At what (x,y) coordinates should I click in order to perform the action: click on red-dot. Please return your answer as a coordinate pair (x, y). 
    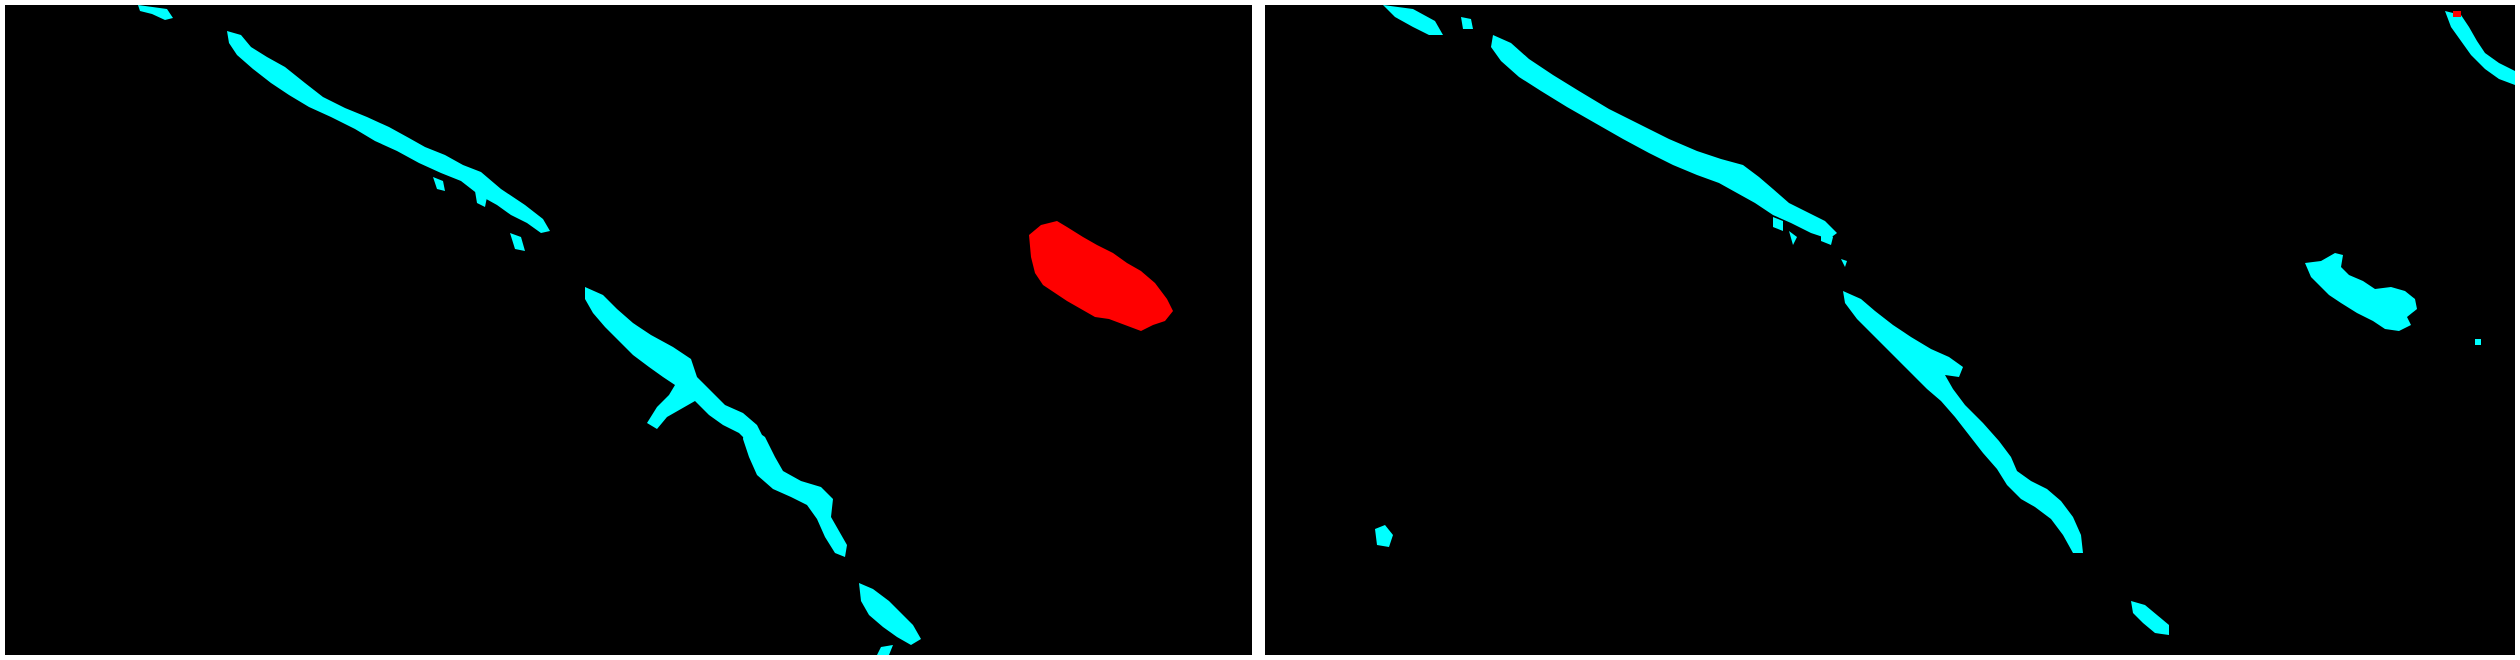
    Looking at the image, I should click on (2457, 14).